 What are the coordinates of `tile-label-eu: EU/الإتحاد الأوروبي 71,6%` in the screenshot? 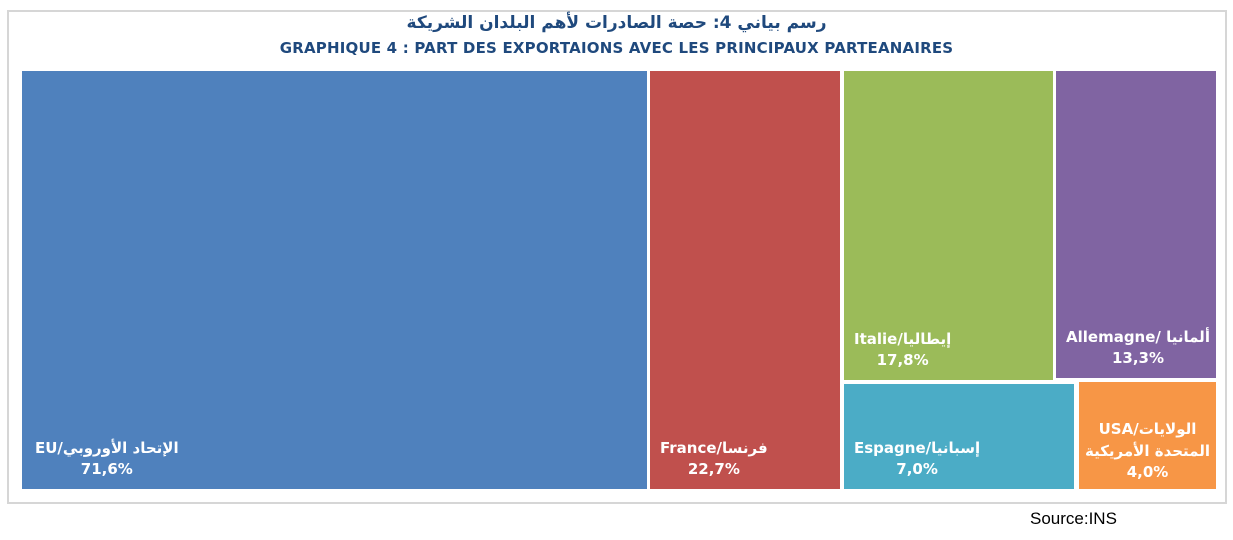 It's located at (107, 460).